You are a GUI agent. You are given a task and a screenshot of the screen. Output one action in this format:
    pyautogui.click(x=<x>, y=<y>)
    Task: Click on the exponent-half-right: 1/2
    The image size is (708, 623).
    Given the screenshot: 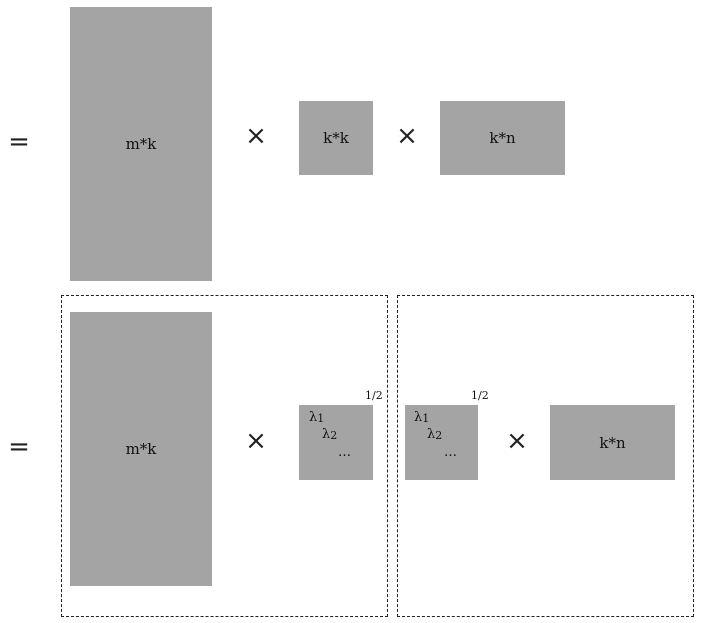 What is the action you would take?
    pyautogui.click(x=480, y=395)
    